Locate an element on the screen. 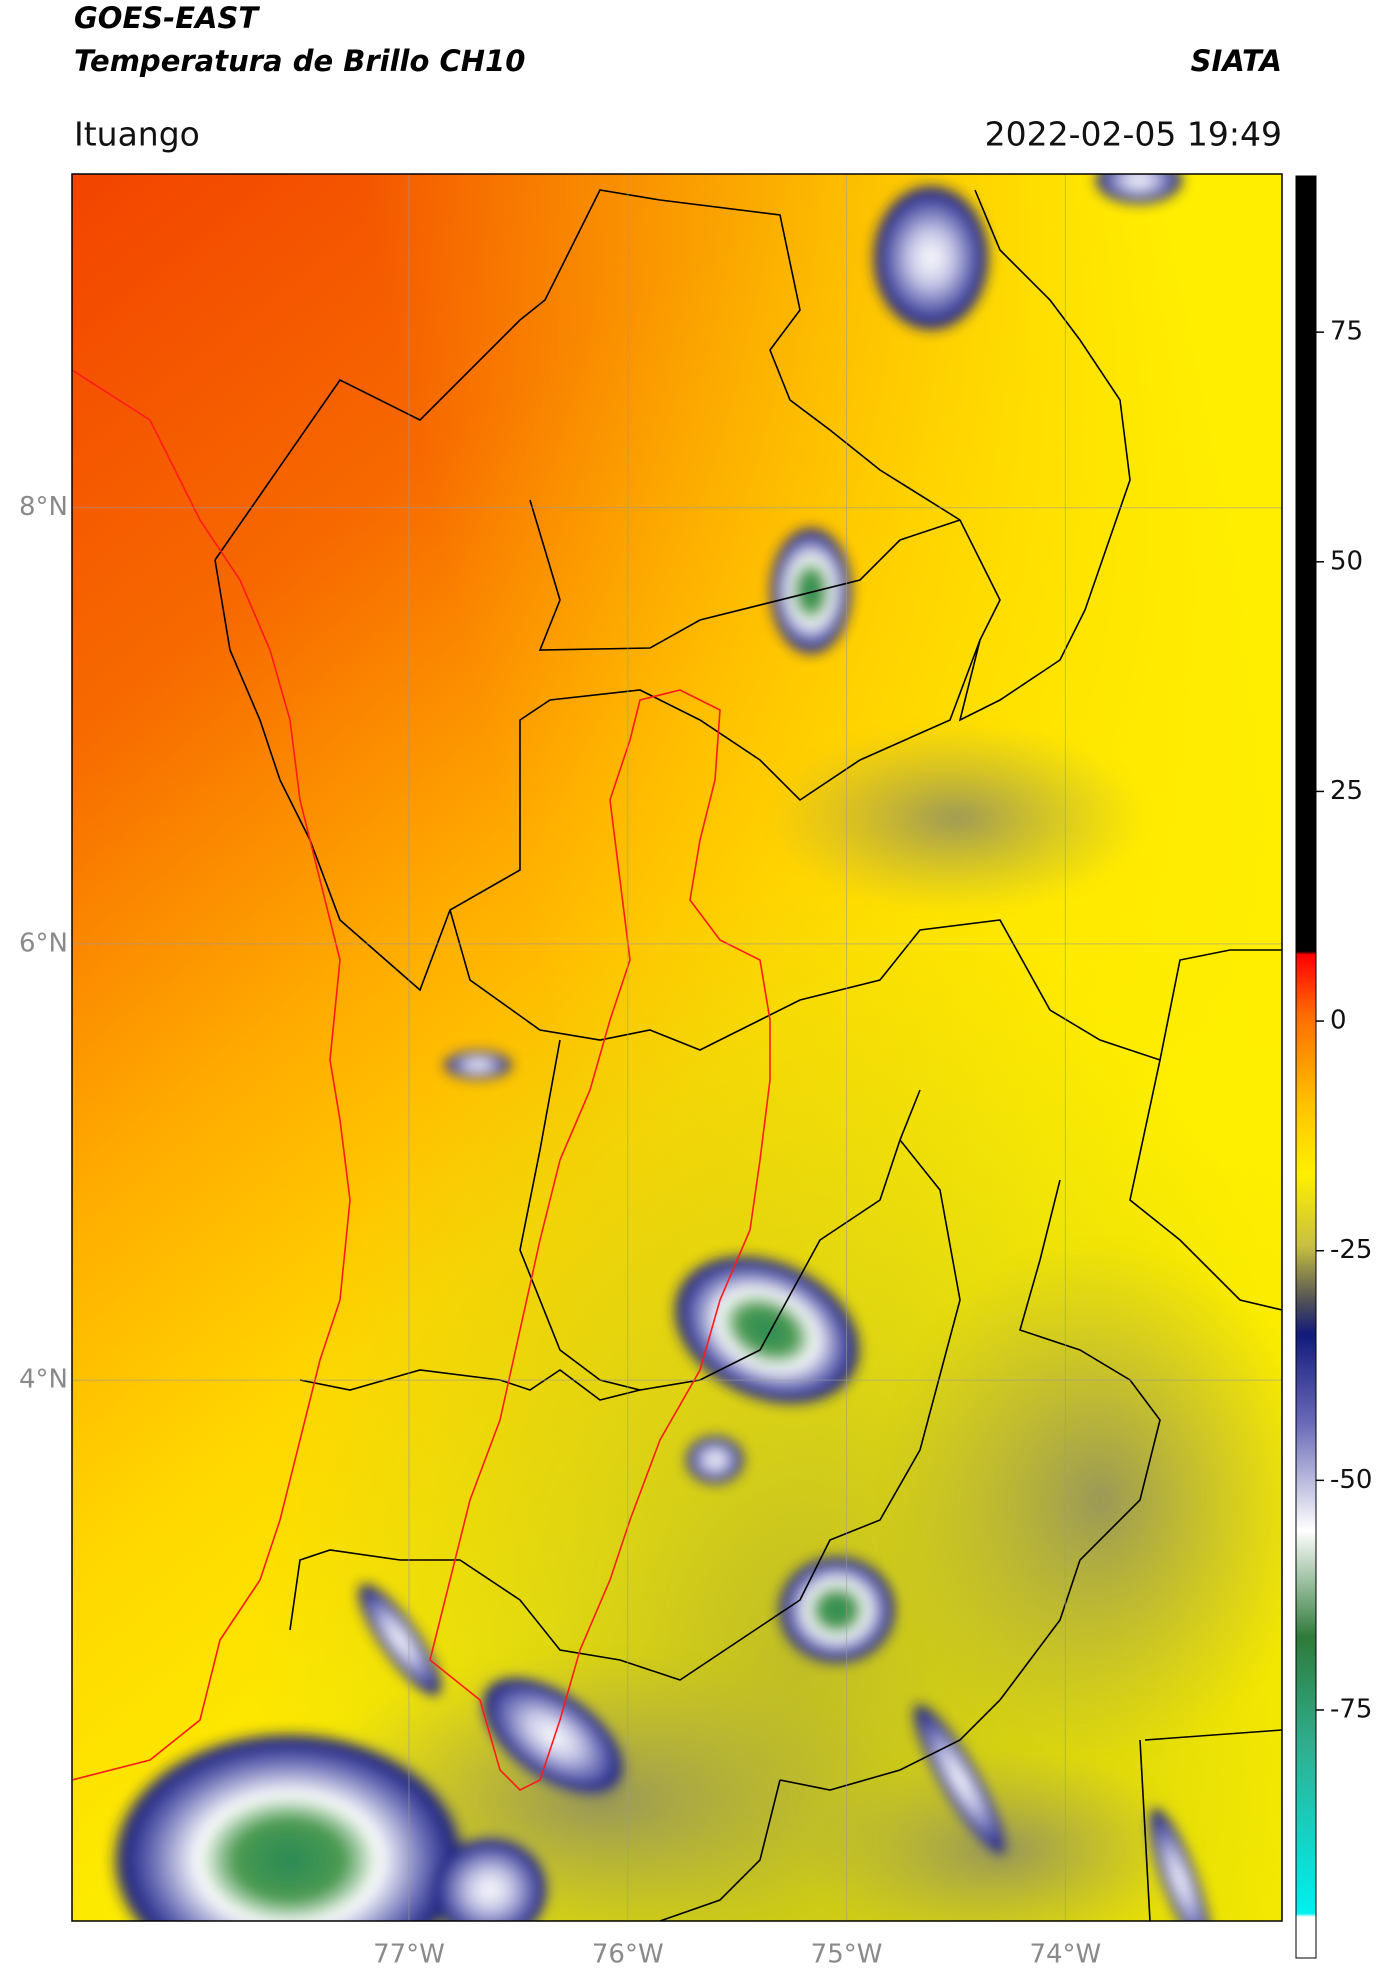 The image size is (1384, 1981). lon-label: 77°W is located at coordinates (409, 1955).